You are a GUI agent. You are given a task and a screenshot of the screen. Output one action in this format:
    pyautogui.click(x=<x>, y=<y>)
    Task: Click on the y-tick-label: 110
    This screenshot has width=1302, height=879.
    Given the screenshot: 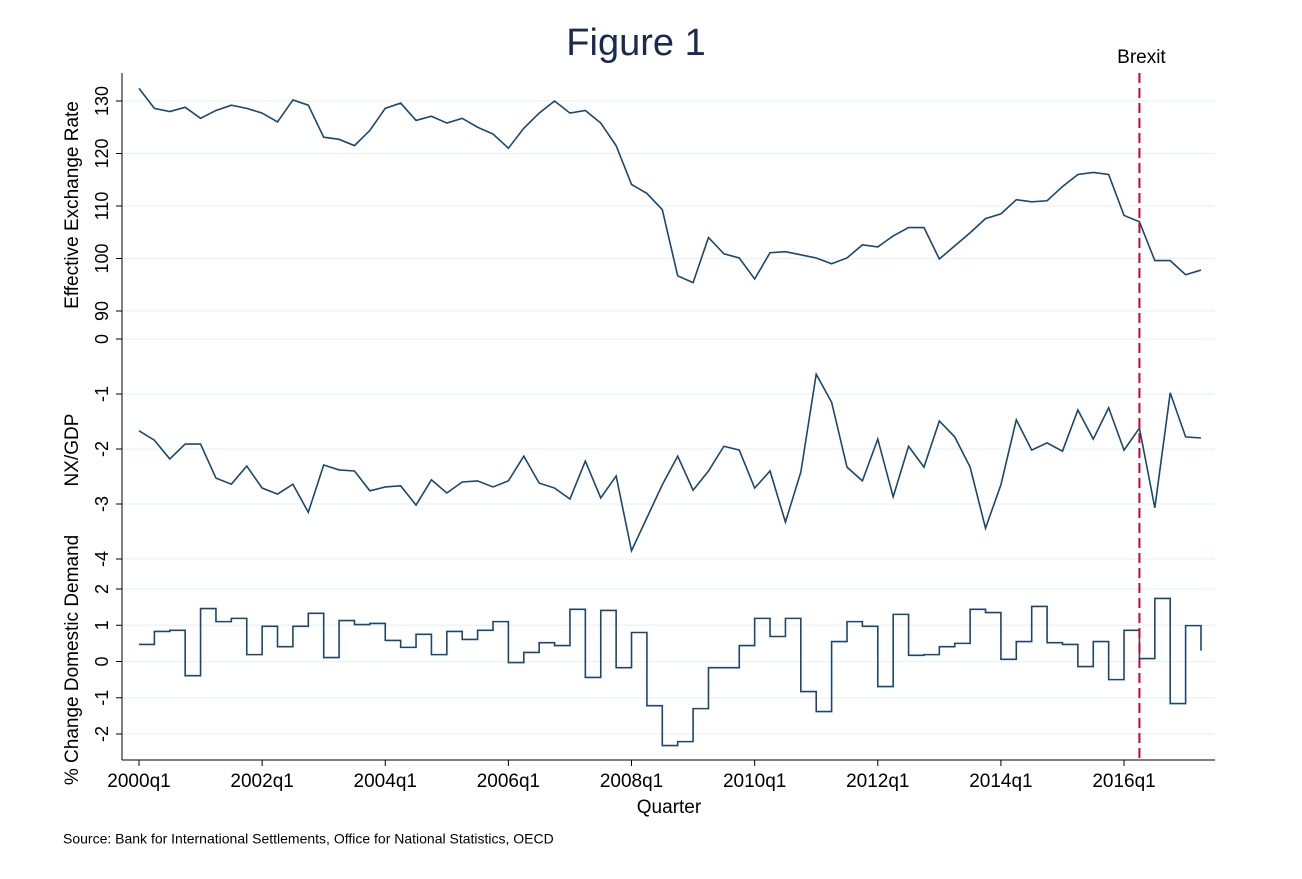 What is the action you would take?
    pyautogui.click(x=102, y=206)
    